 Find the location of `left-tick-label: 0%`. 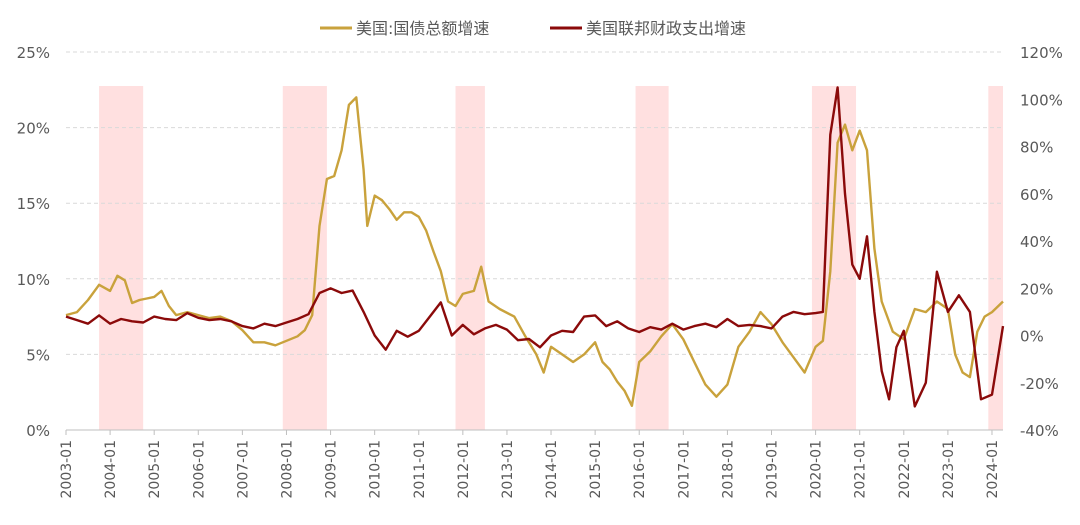

left-tick-label: 0% is located at coordinates (38, 431).